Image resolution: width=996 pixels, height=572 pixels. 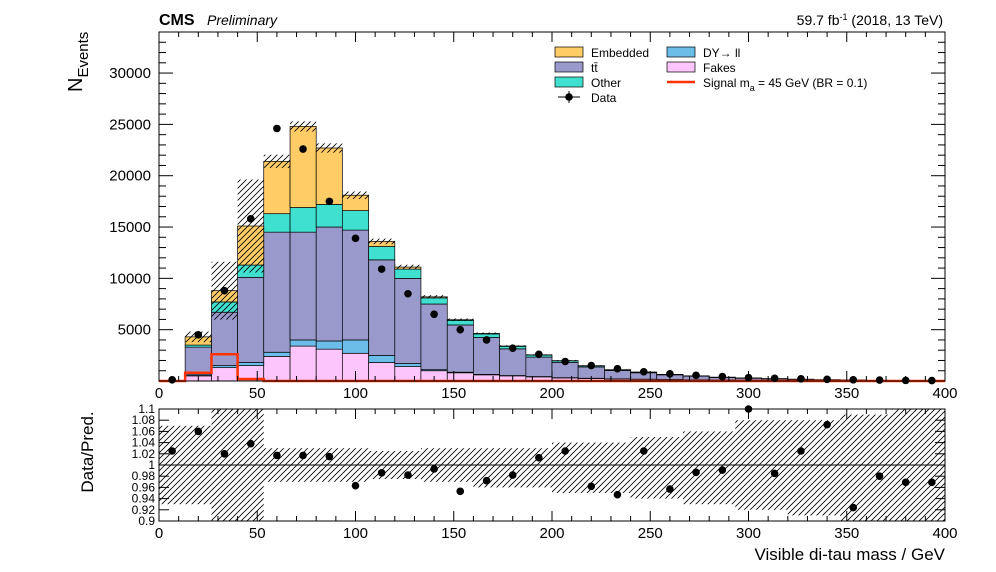 I want to click on x-tick-label-8: 400, so click(x=944, y=393).